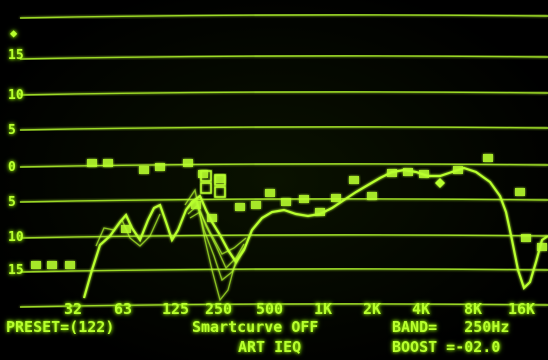 The height and width of the screenshot is (360, 548). I want to click on y-label-minus10: 10, so click(16, 237).